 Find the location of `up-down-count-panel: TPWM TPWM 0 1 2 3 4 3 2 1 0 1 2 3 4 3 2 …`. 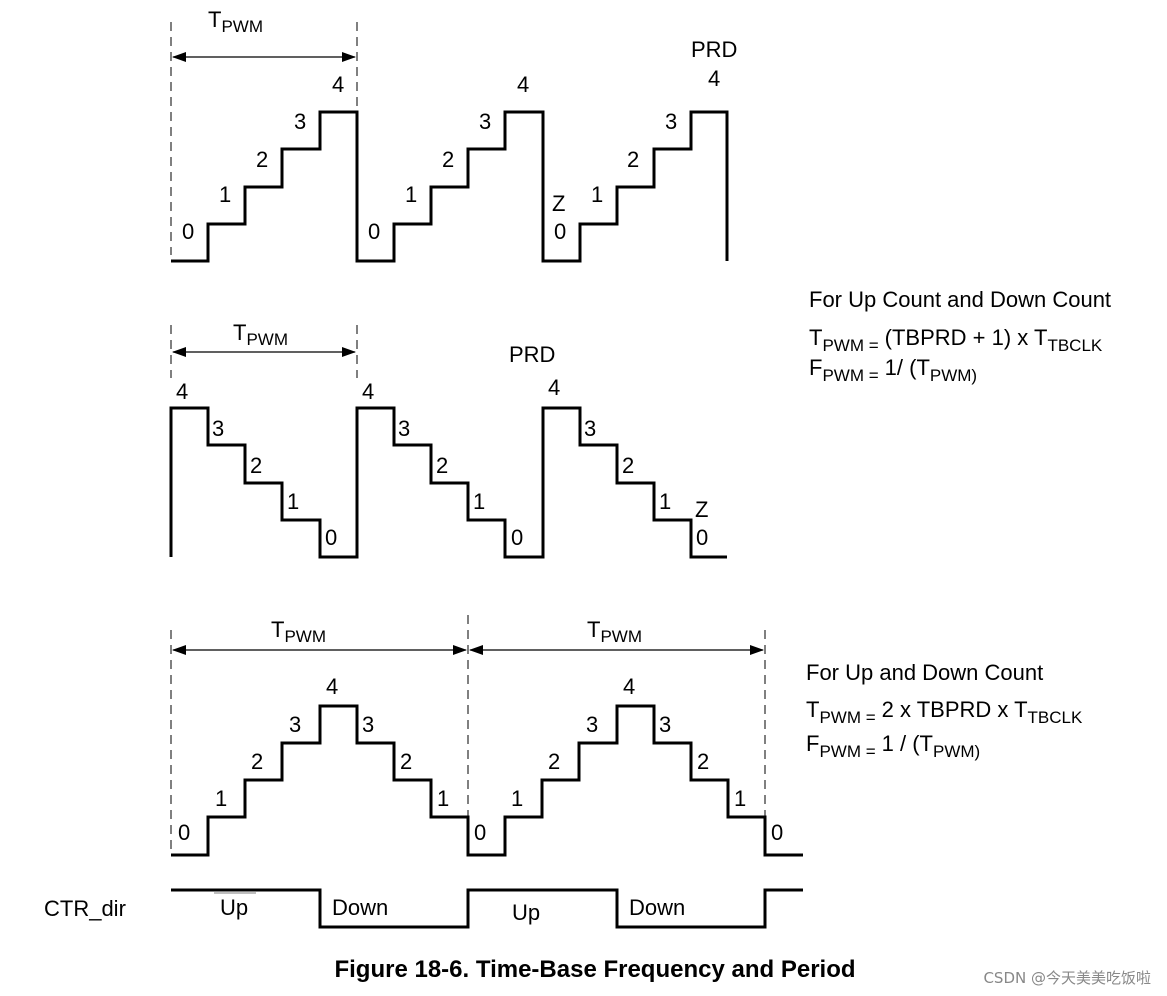

up-down-count-panel: TPWM TPWM 0 1 2 3 4 3 2 1 0 1 2 3 4 3 2 … is located at coordinates (486, 736).